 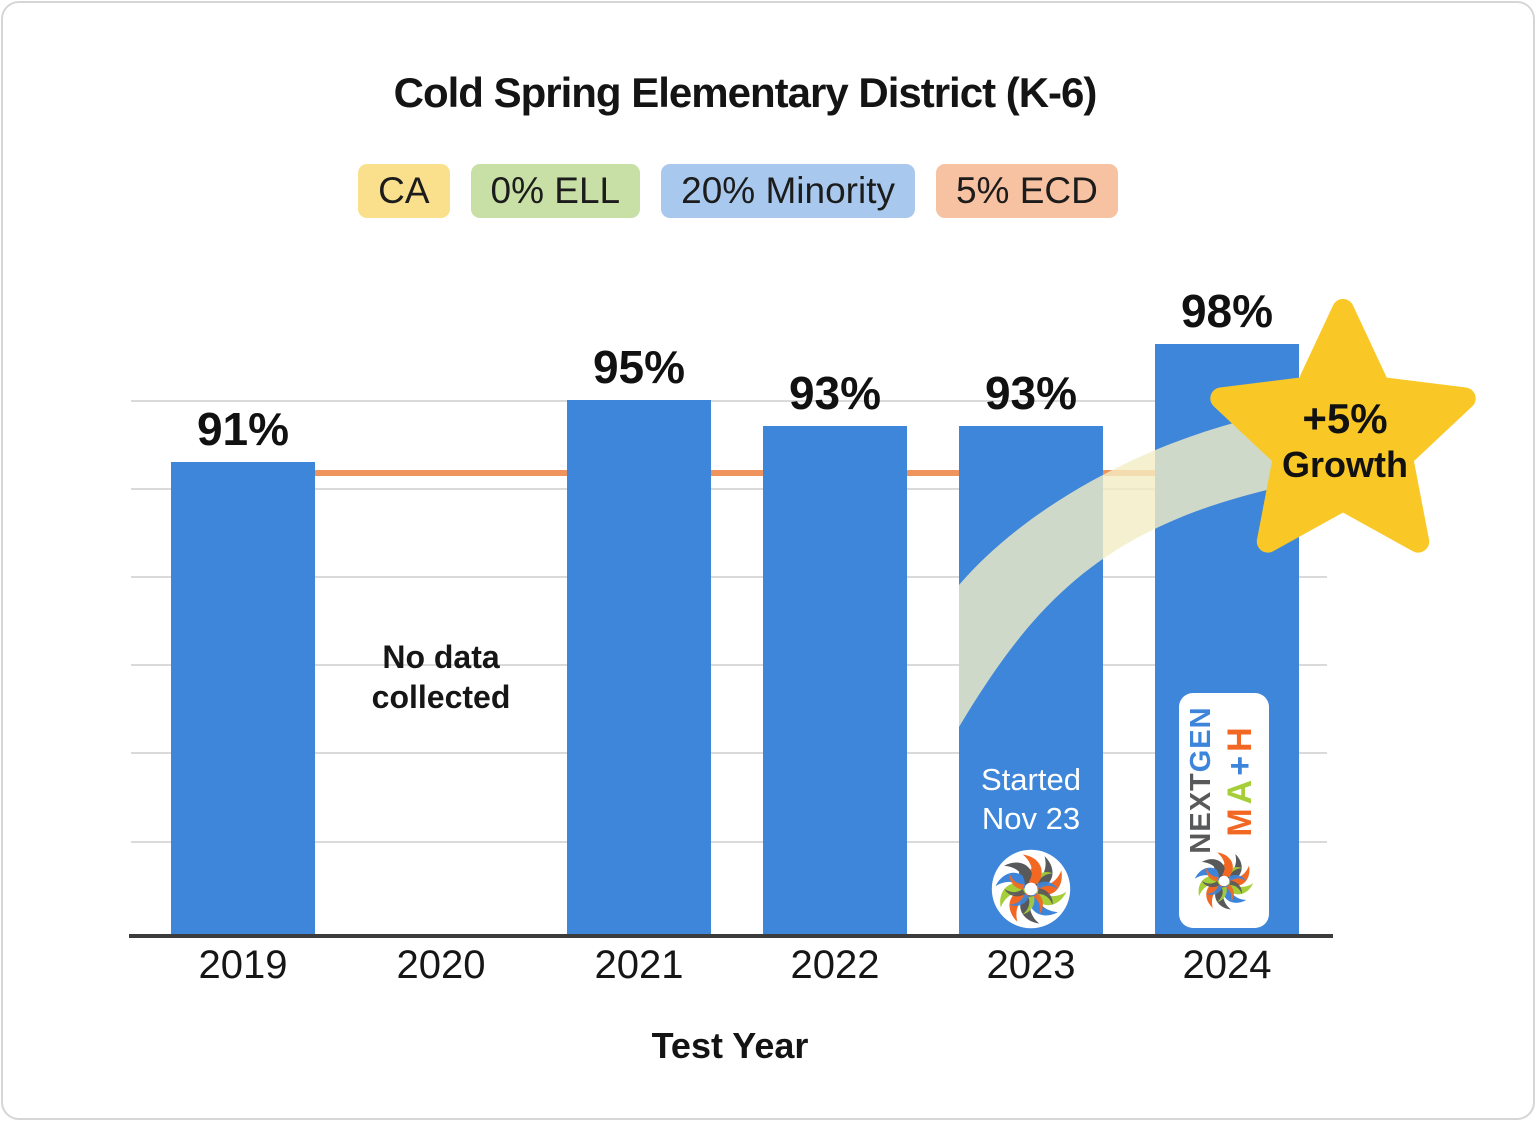 What do you see at coordinates (1201, 813) in the screenshot?
I see `nextgen-logo-word-next: NEXT` at bounding box center [1201, 813].